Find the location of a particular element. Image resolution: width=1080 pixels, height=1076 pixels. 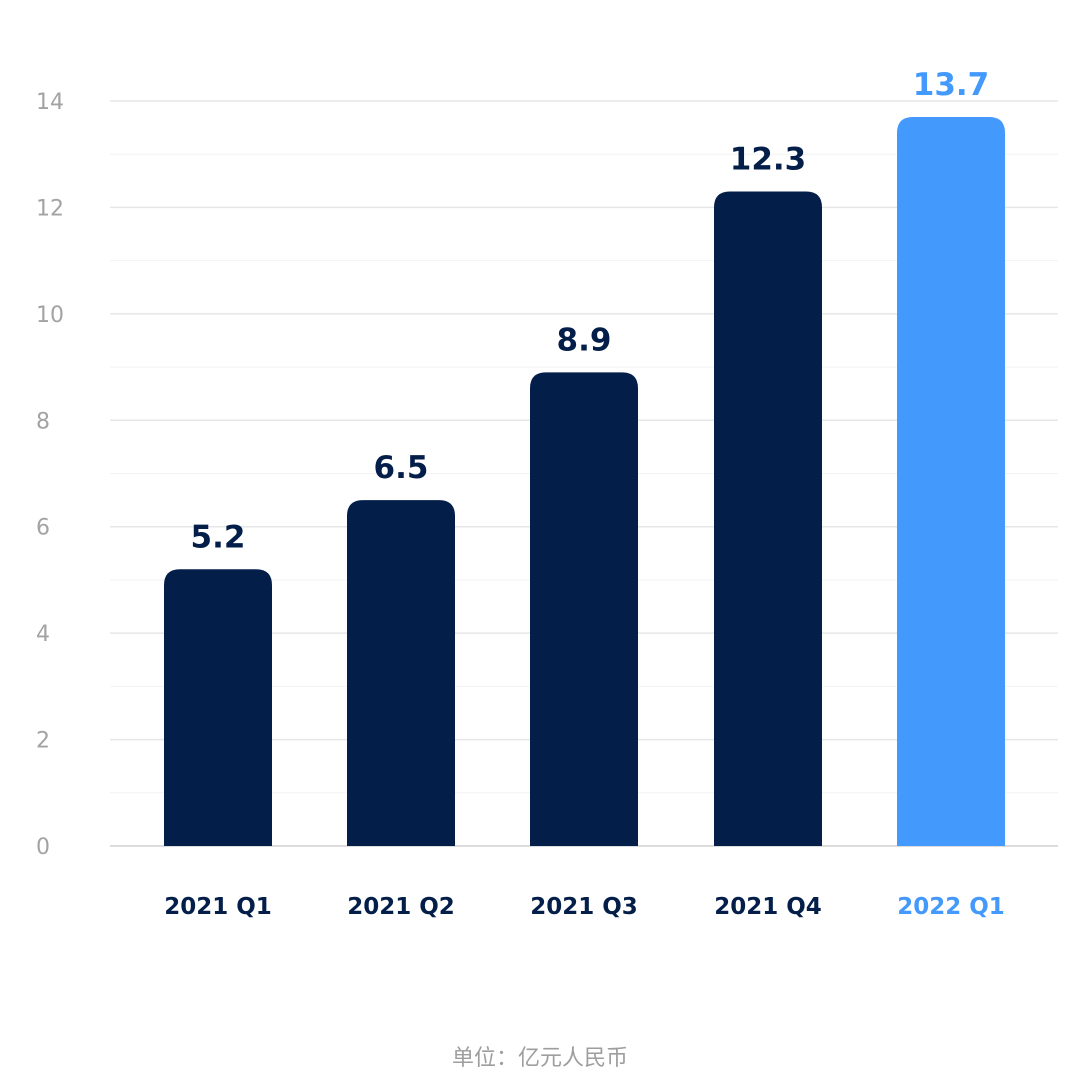

y-tick-label: 10 is located at coordinates (50, 315).